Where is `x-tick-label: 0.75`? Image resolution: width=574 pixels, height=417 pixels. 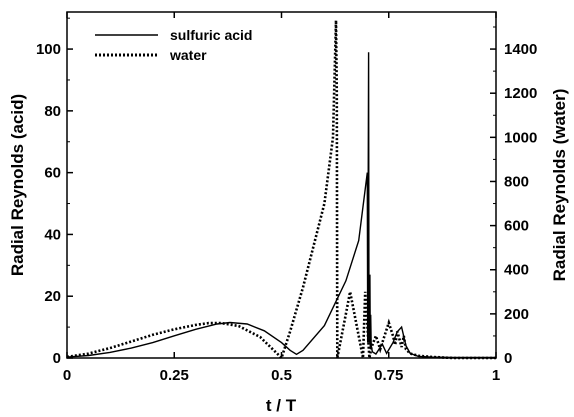 x-tick-label: 0.75 is located at coordinates (388, 375).